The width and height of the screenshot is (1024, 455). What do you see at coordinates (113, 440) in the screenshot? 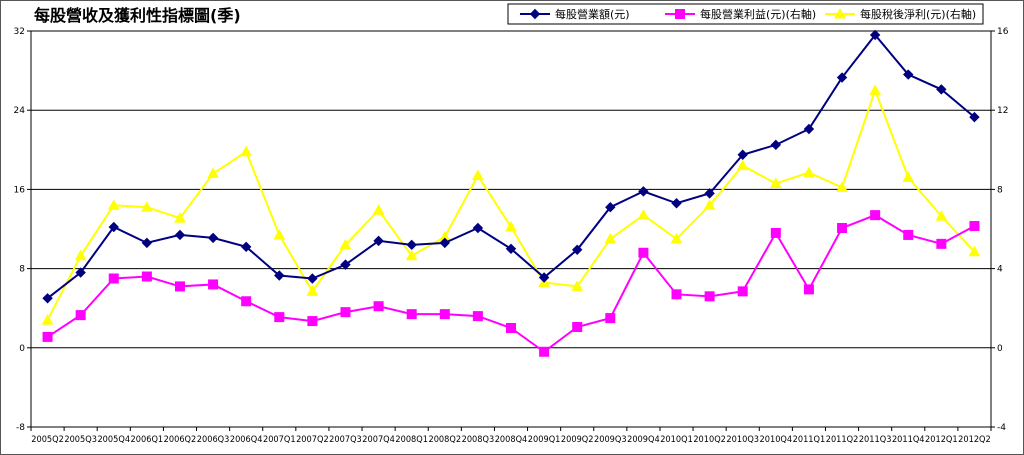
I see `x-tick-label: 2005Q4` at bounding box center [113, 440].